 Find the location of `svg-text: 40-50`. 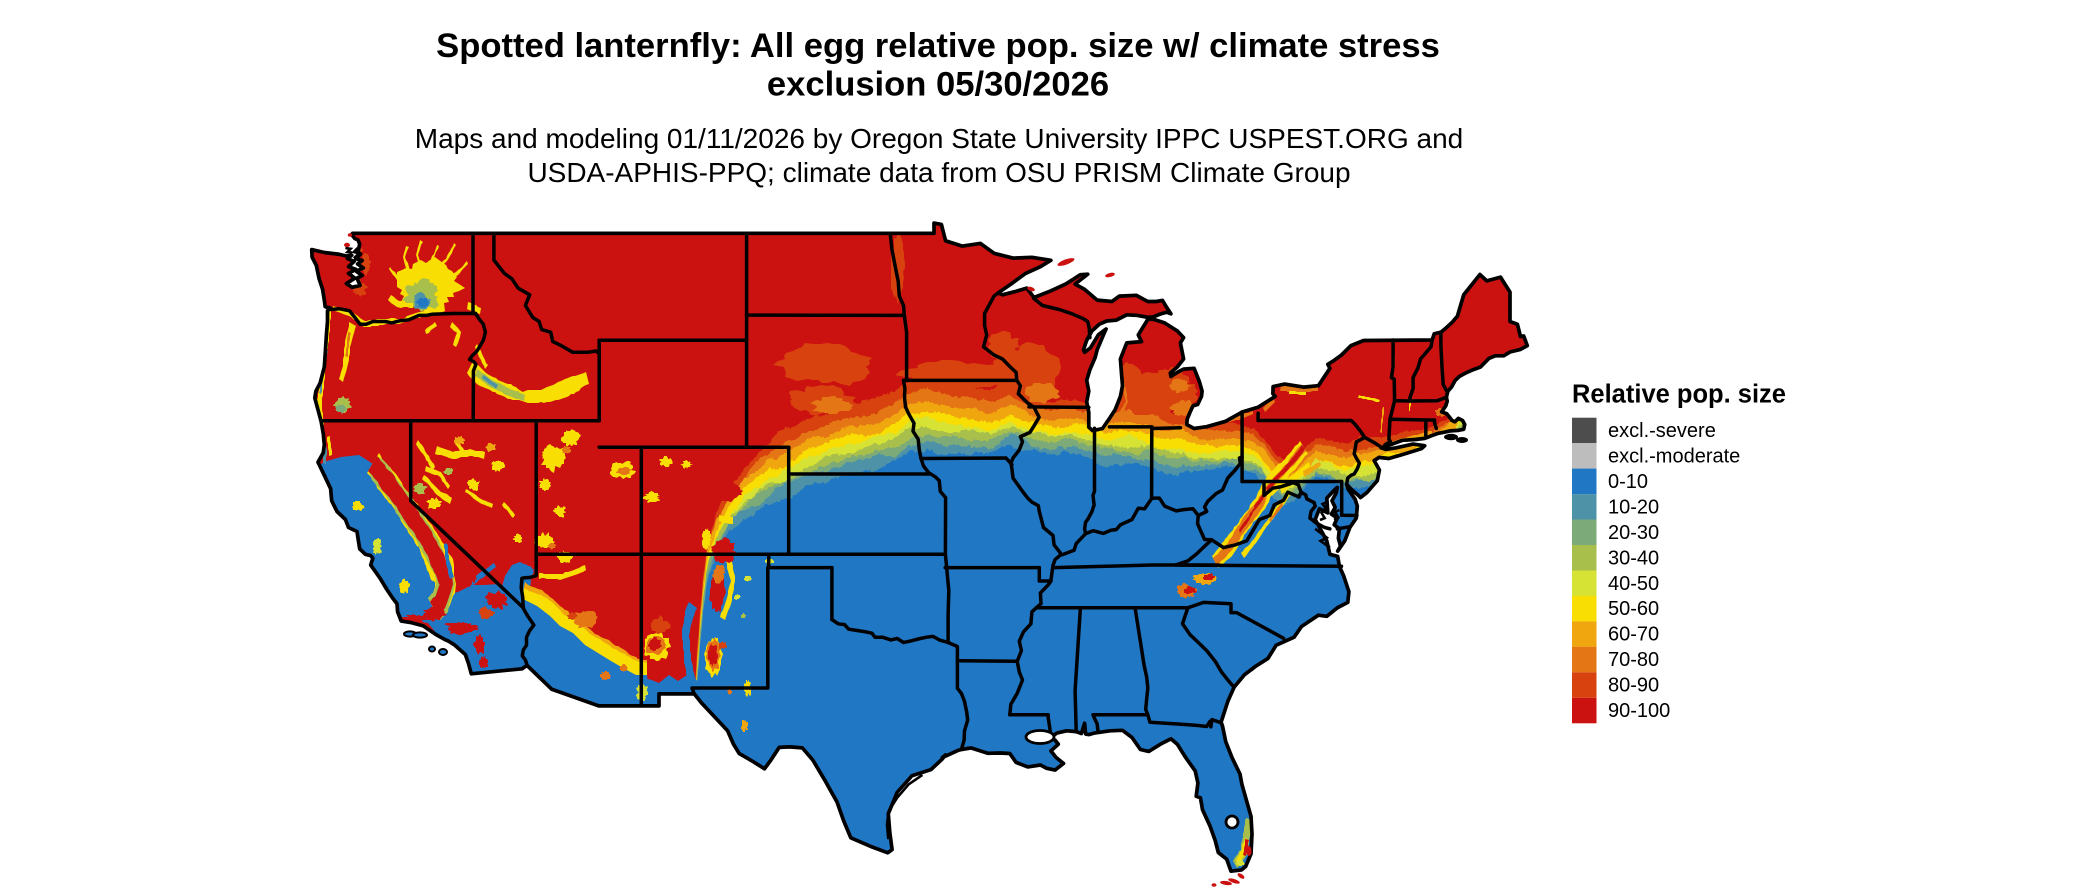

svg-text: 40-50 is located at coordinates (1633, 584).